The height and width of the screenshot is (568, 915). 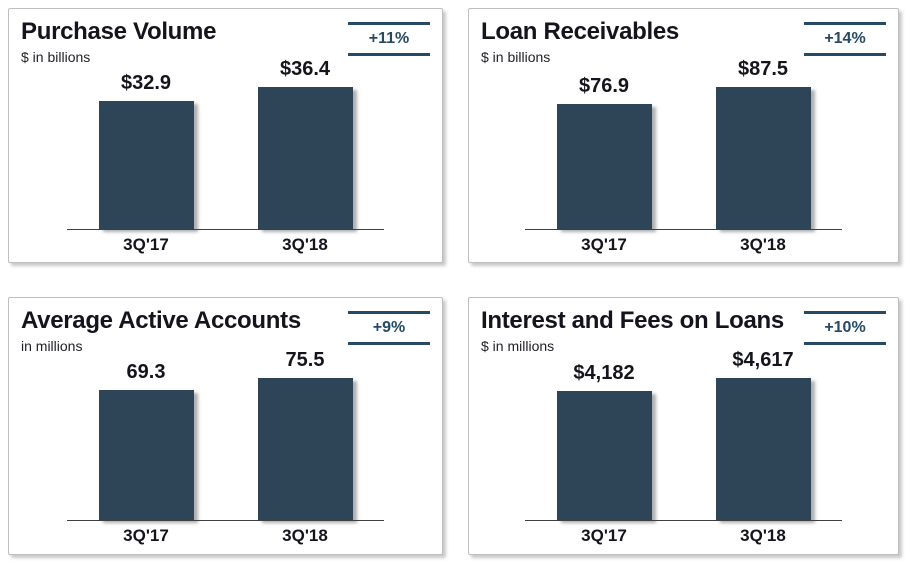 I want to click on card-header: Loan Receivables $ in billions +14%, so click(x=683, y=42).